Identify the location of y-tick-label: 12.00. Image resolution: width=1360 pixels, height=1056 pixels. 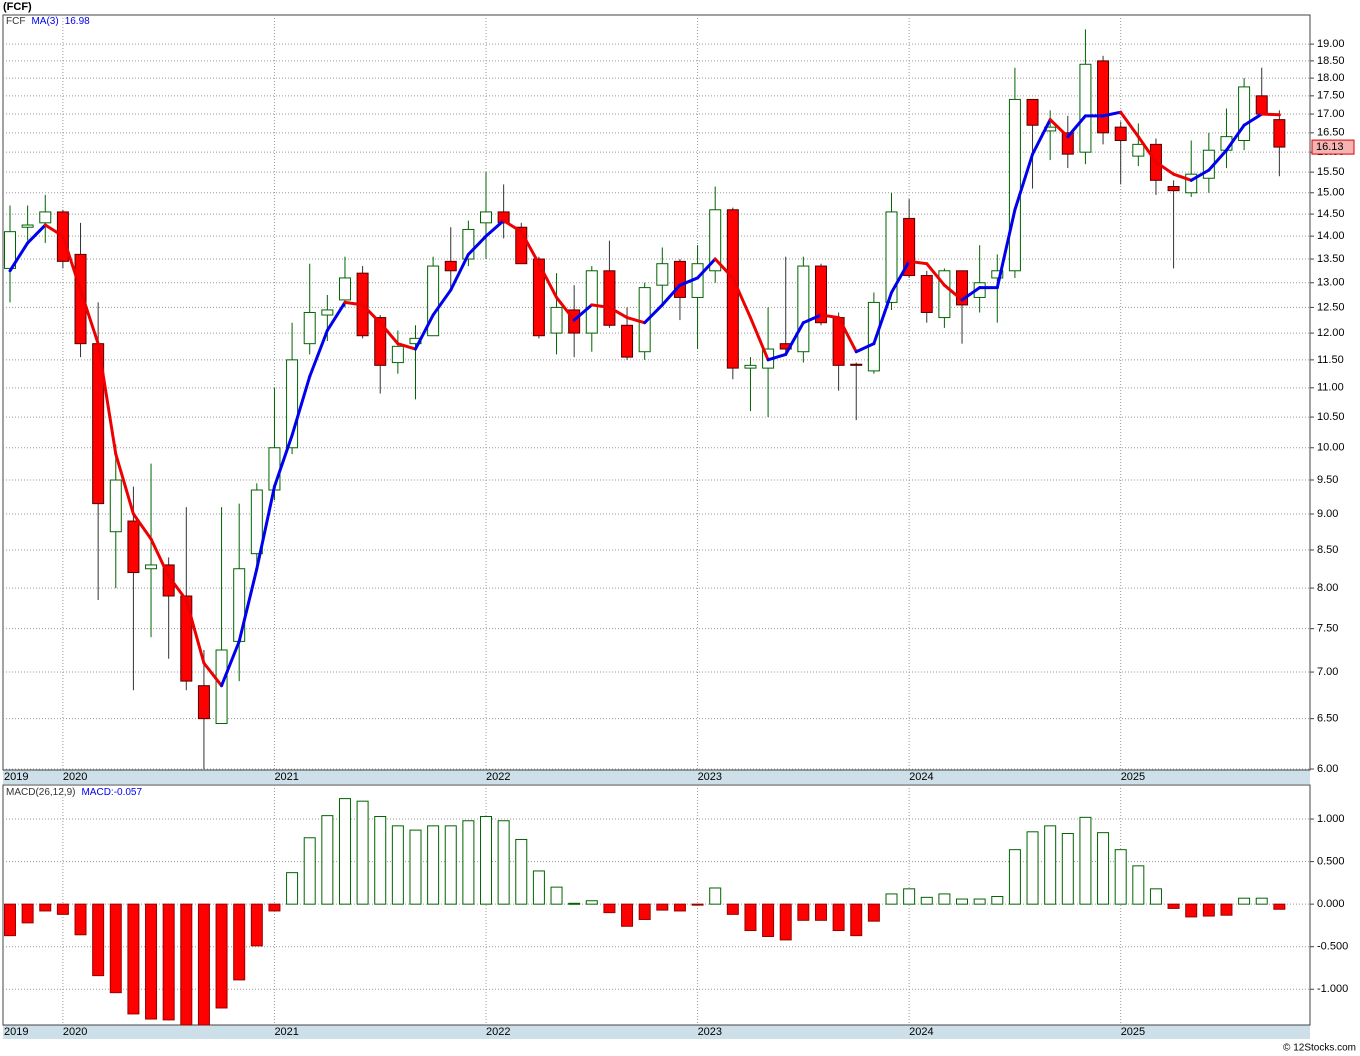
(1331, 333).